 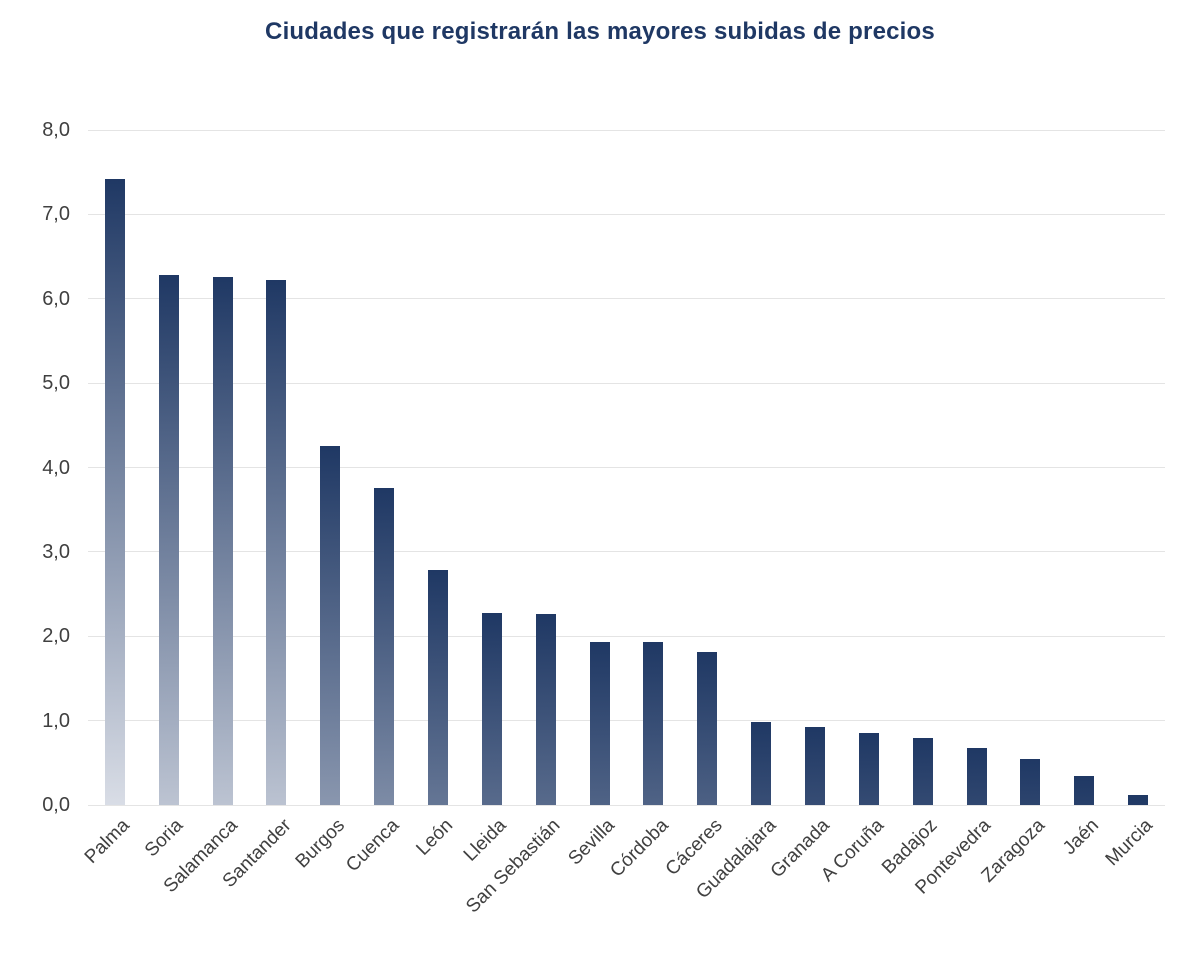 What do you see at coordinates (56, 383) in the screenshot?
I see `y-axis-tick-label: 5,0` at bounding box center [56, 383].